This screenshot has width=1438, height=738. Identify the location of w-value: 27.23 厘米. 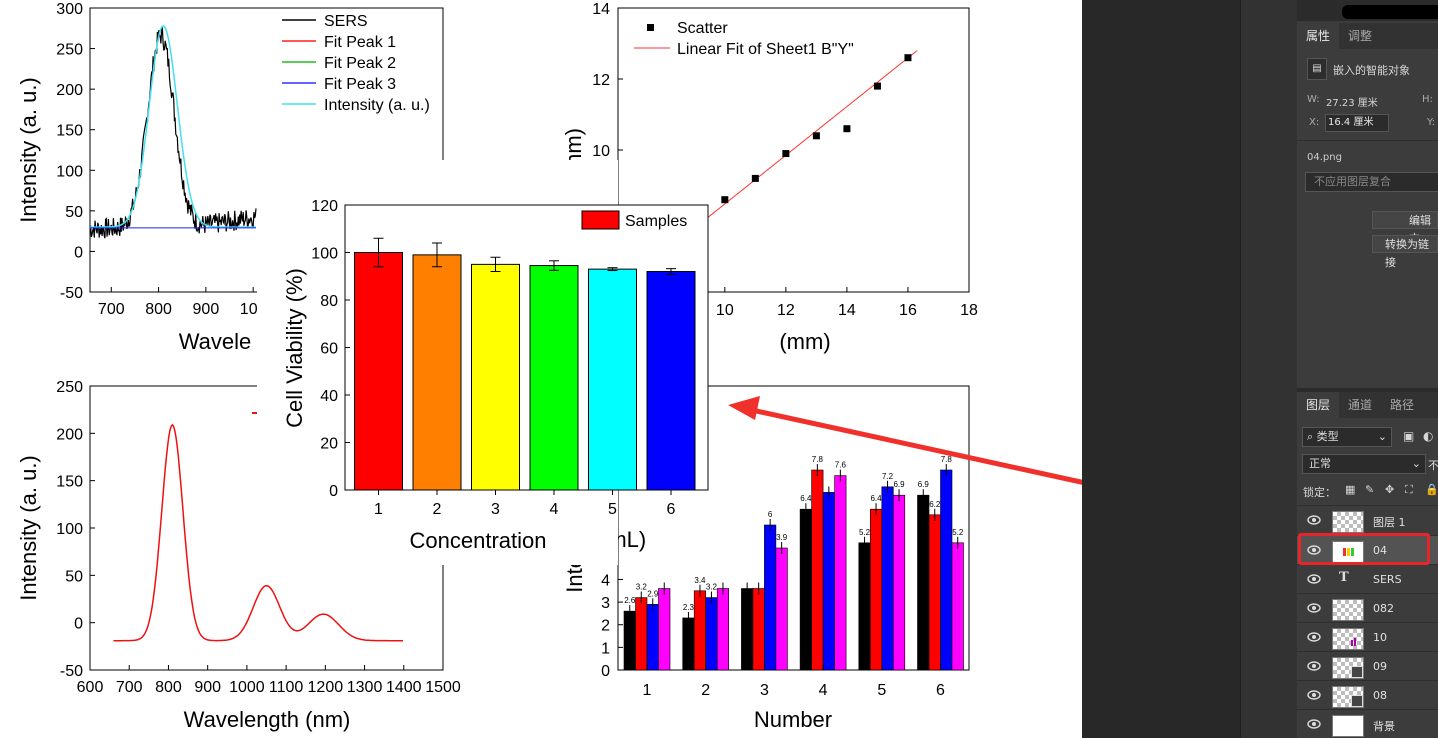
(1352, 103).